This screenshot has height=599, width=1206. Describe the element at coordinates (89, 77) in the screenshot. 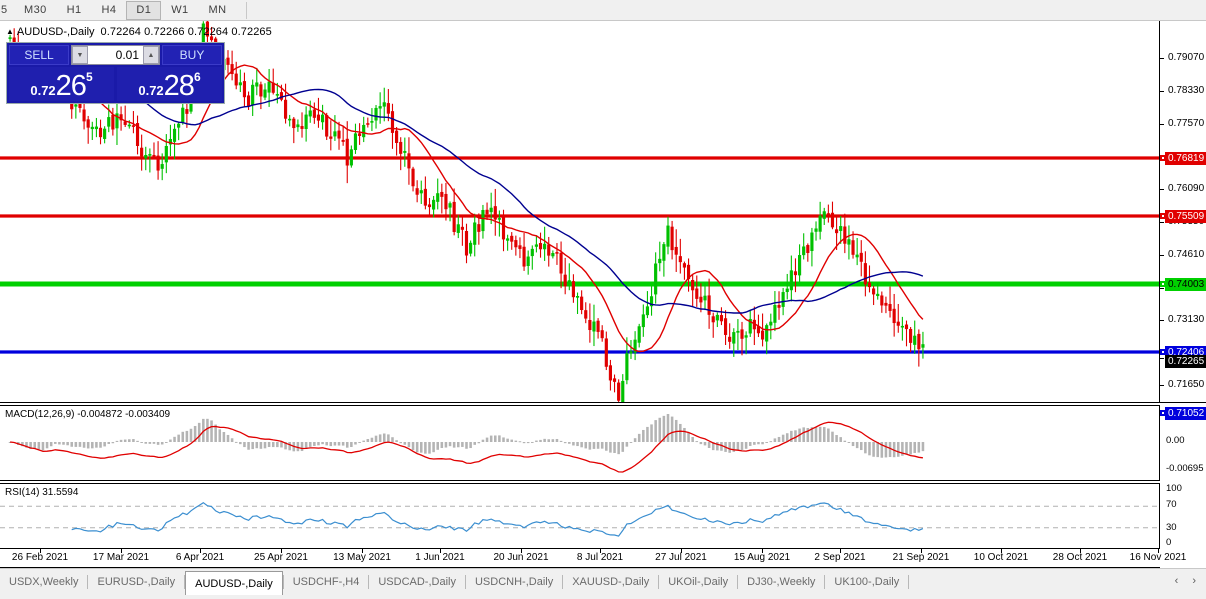

I see `sell-price-sup: 5` at that location.